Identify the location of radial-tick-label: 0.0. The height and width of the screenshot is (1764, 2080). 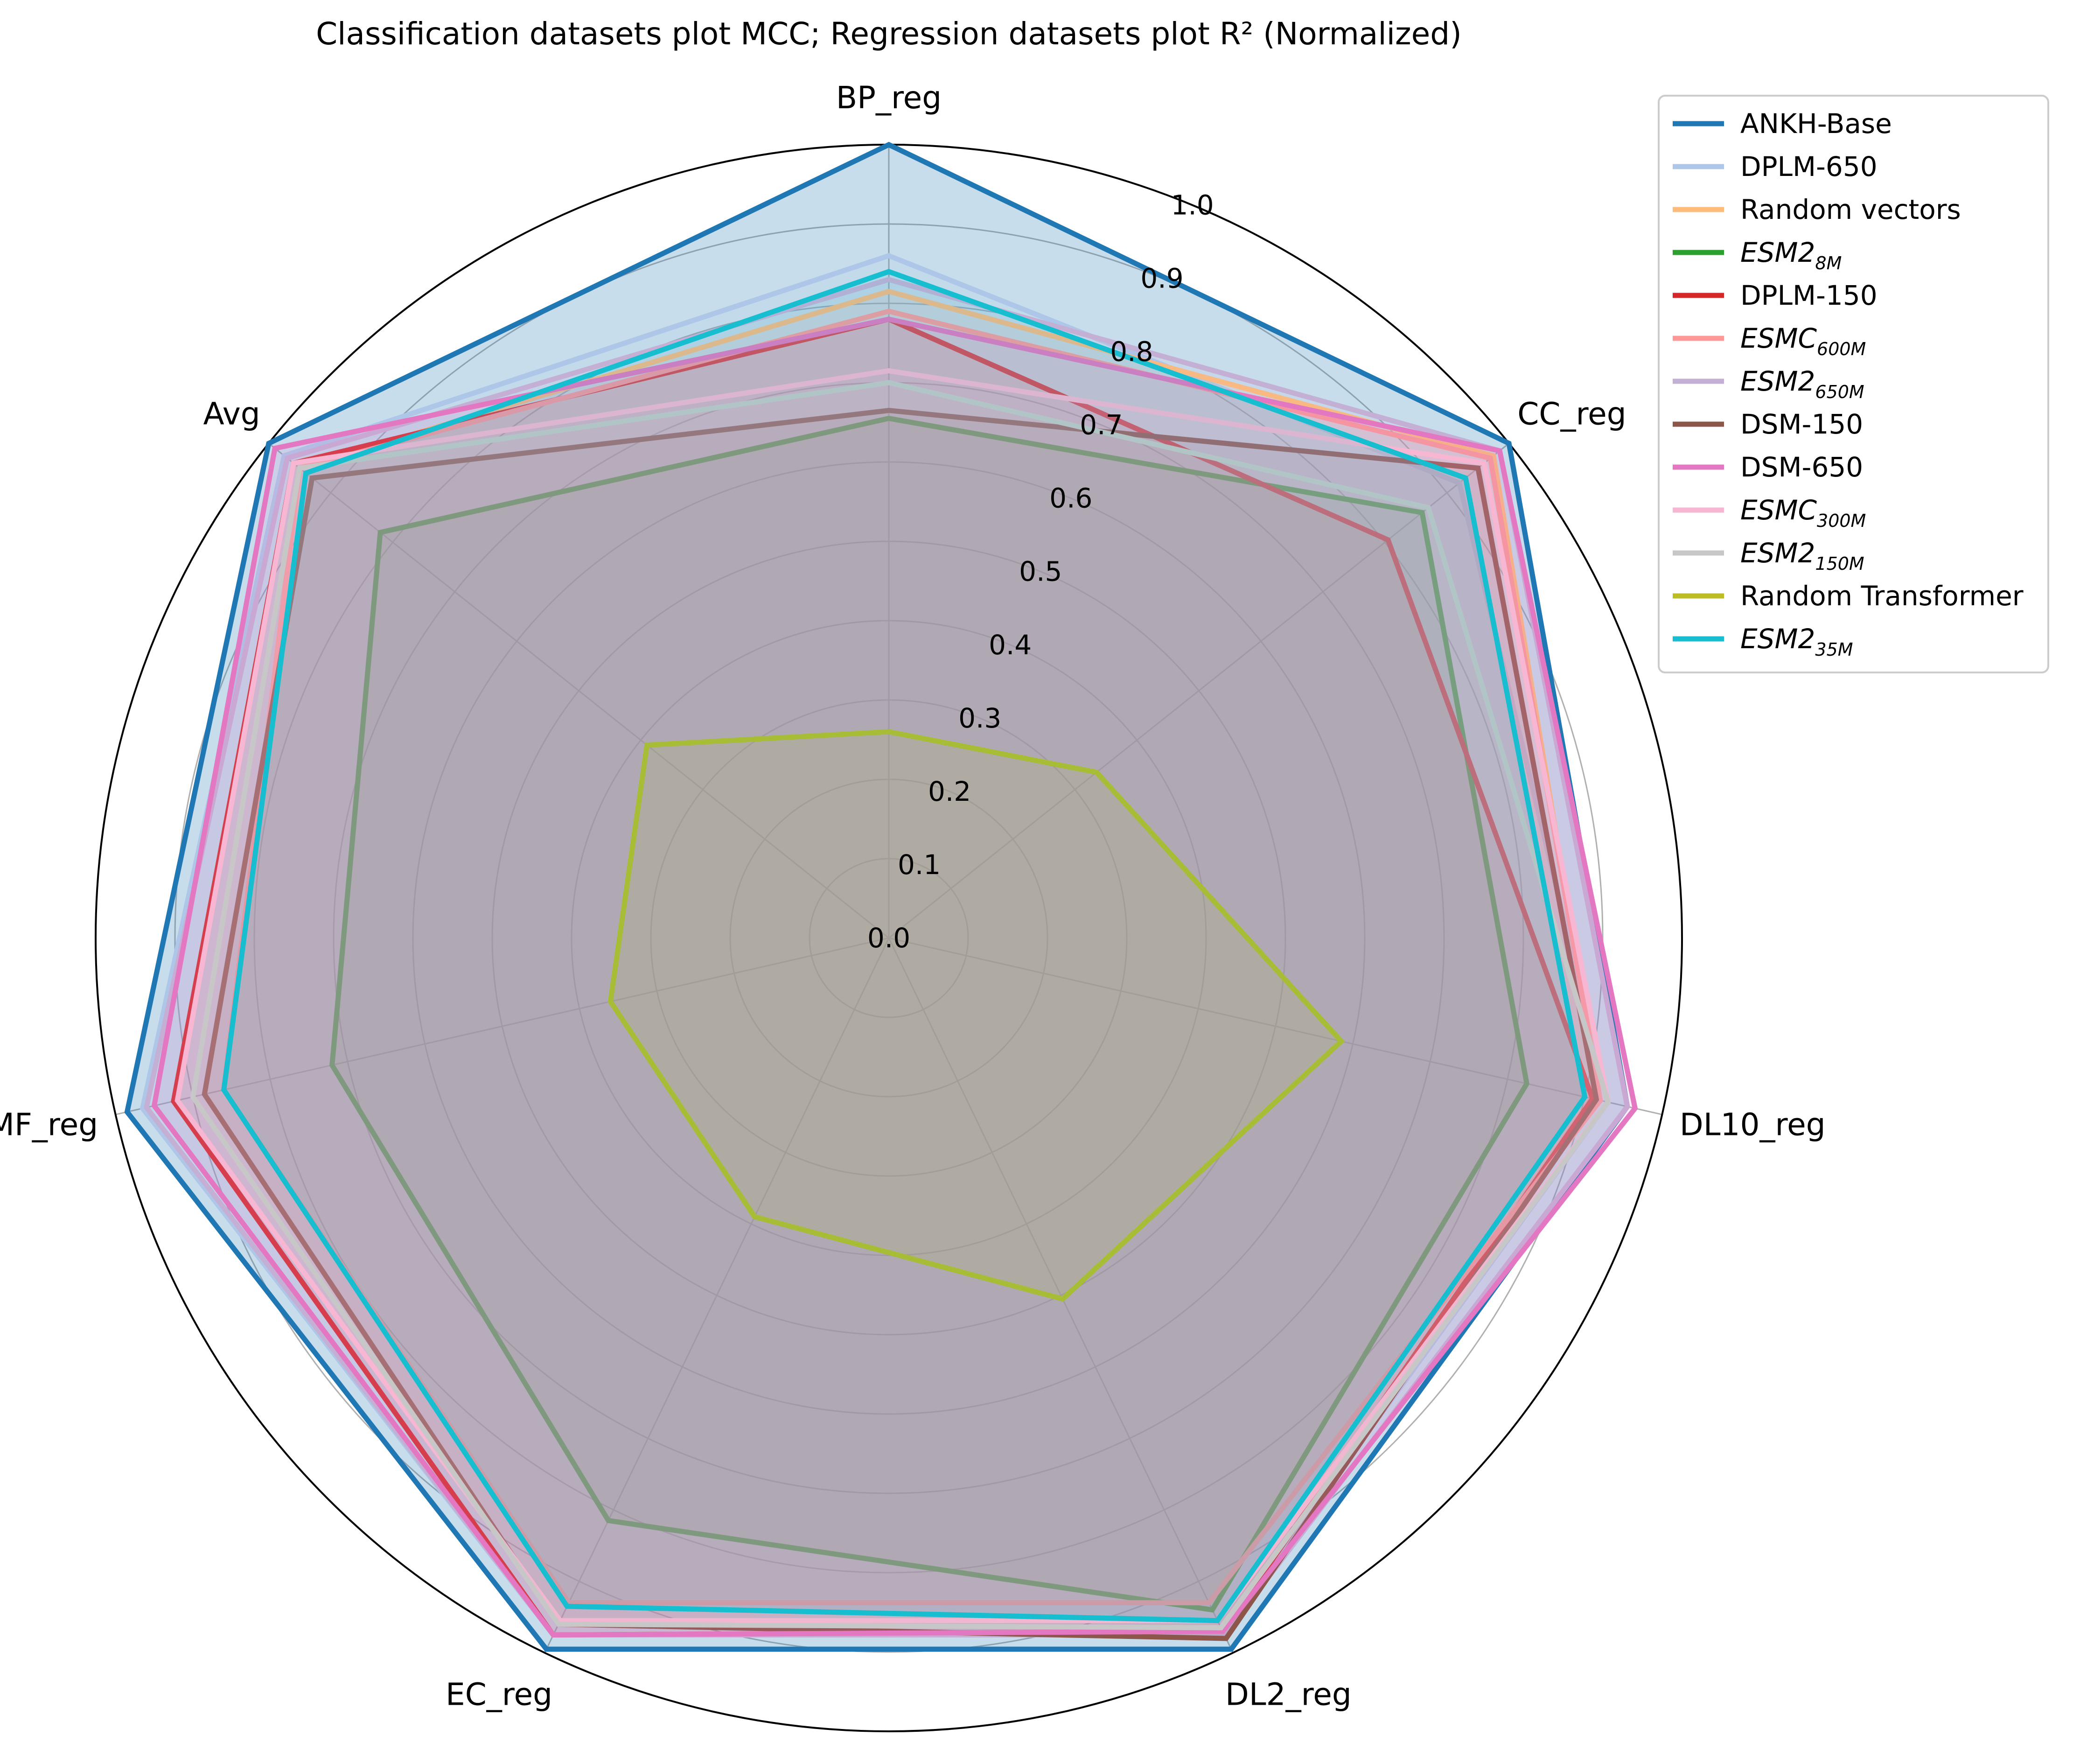
(888, 938).